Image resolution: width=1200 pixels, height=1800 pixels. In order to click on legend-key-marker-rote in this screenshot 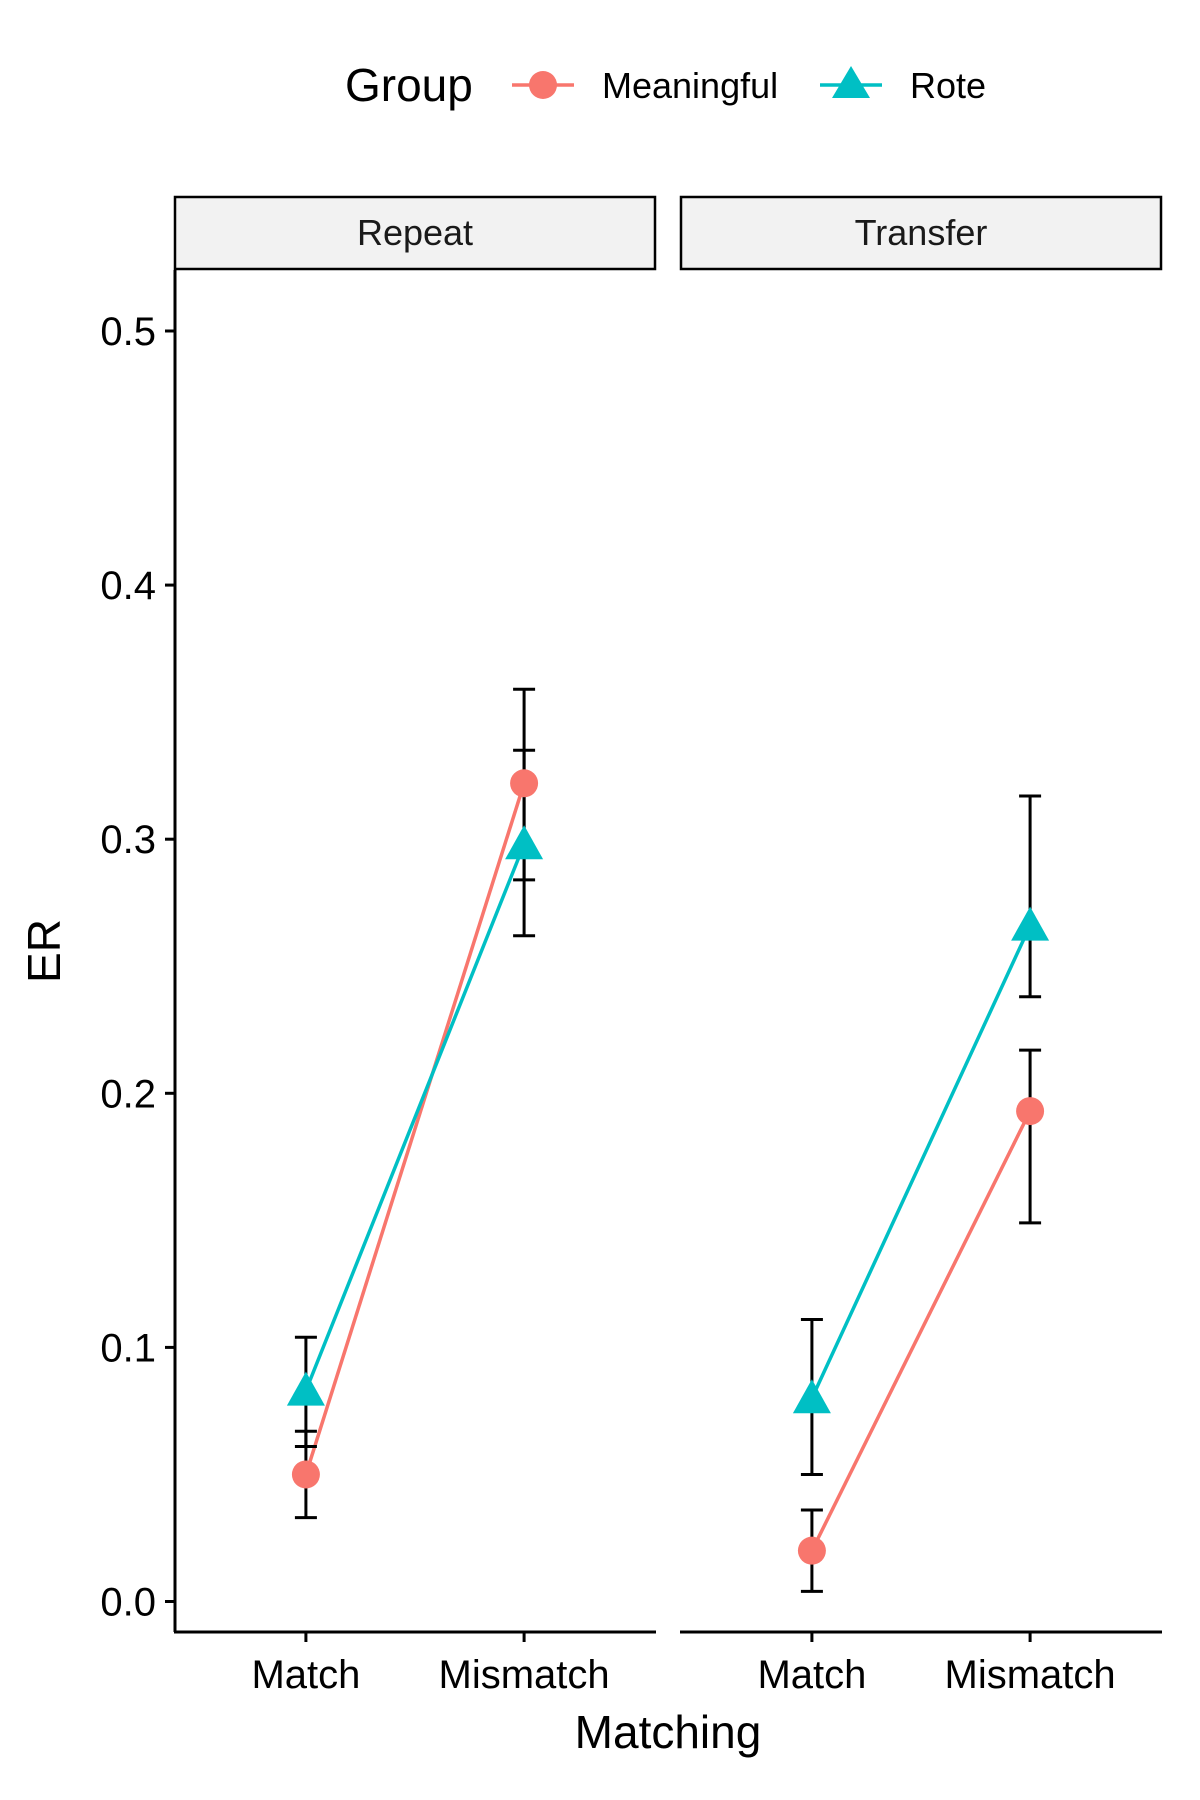, I will do `click(851, 82)`.